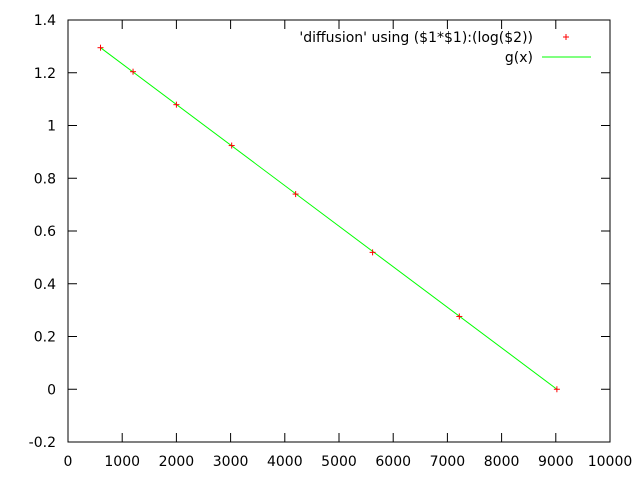  What do you see at coordinates (556, 462) in the screenshot?
I see `x-tick-label: 9000` at bounding box center [556, 462].